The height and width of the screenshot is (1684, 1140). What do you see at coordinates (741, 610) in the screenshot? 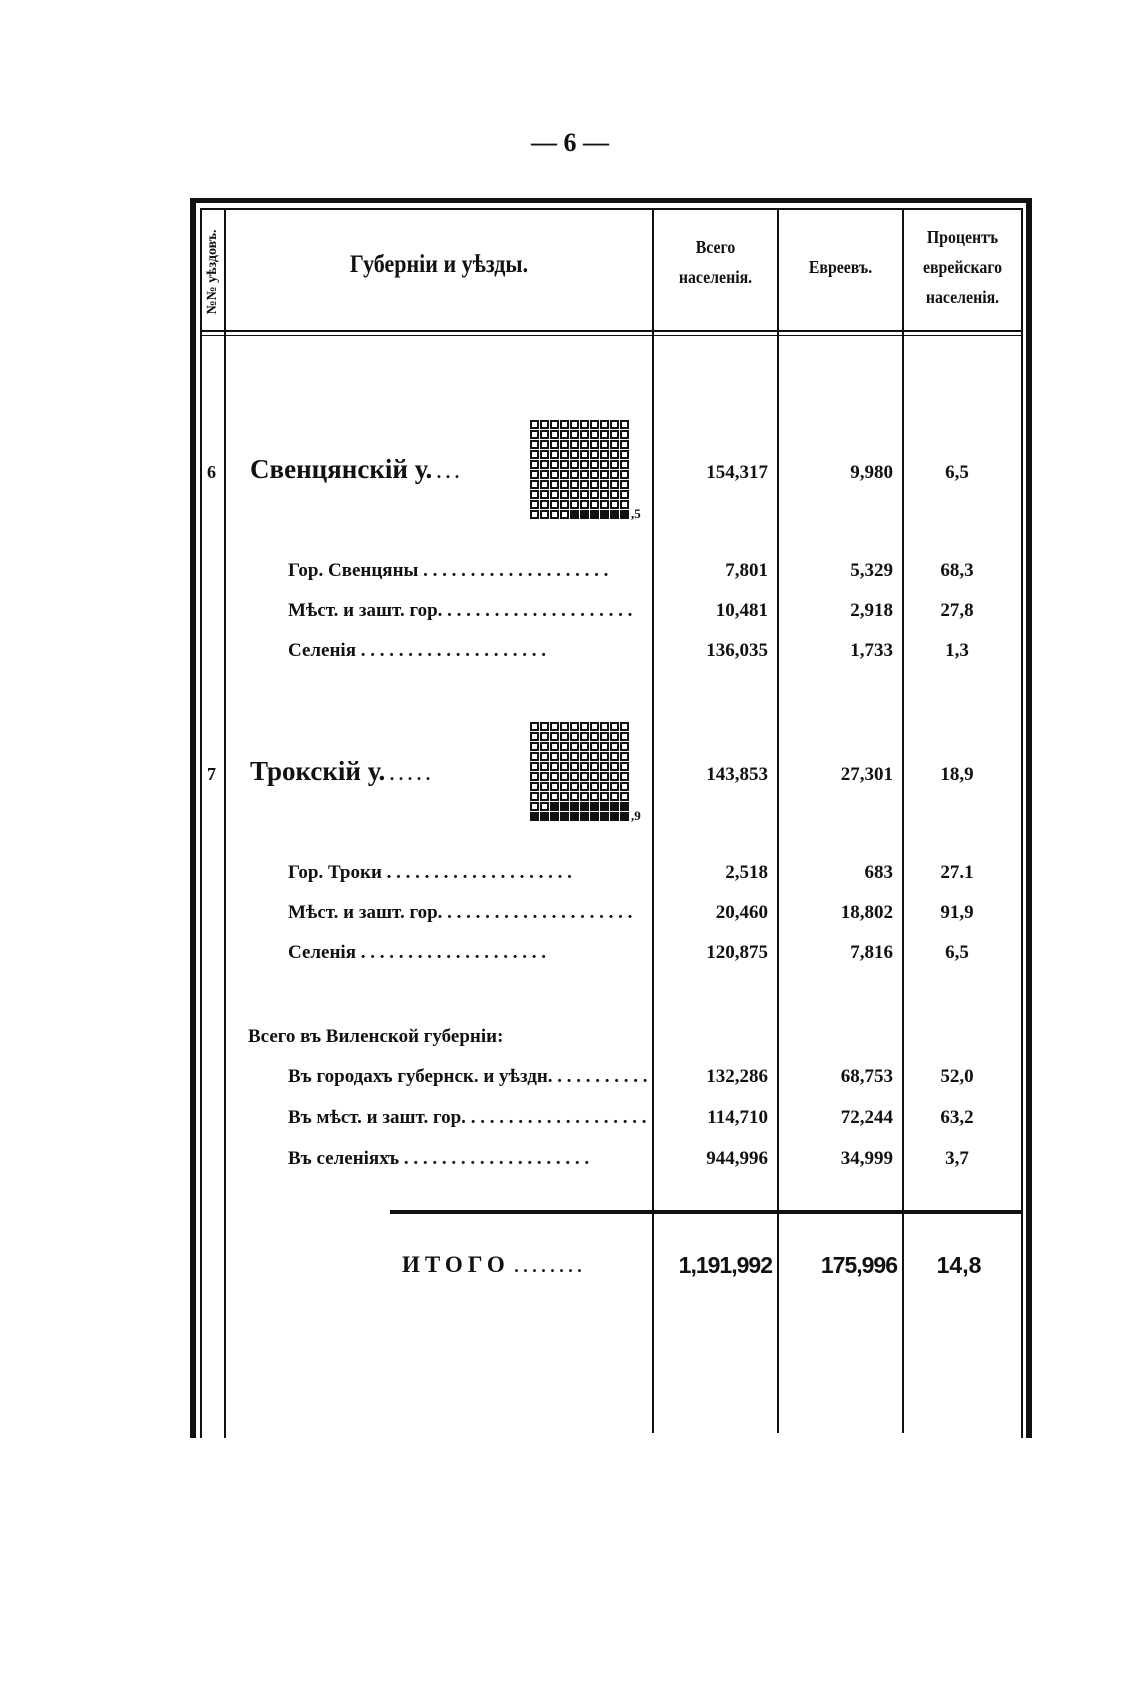
I see `row-total: 10,481` at bounding box center [741, 610].